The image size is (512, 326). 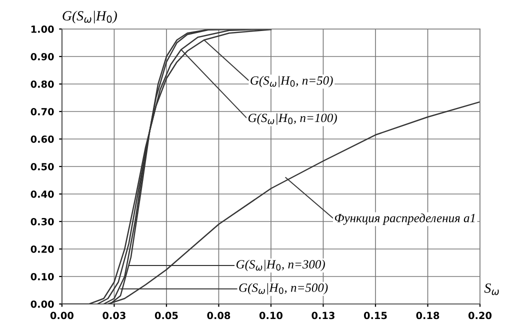 I want to click on y-tick-label: 0.10, so click(x=42, y=276).